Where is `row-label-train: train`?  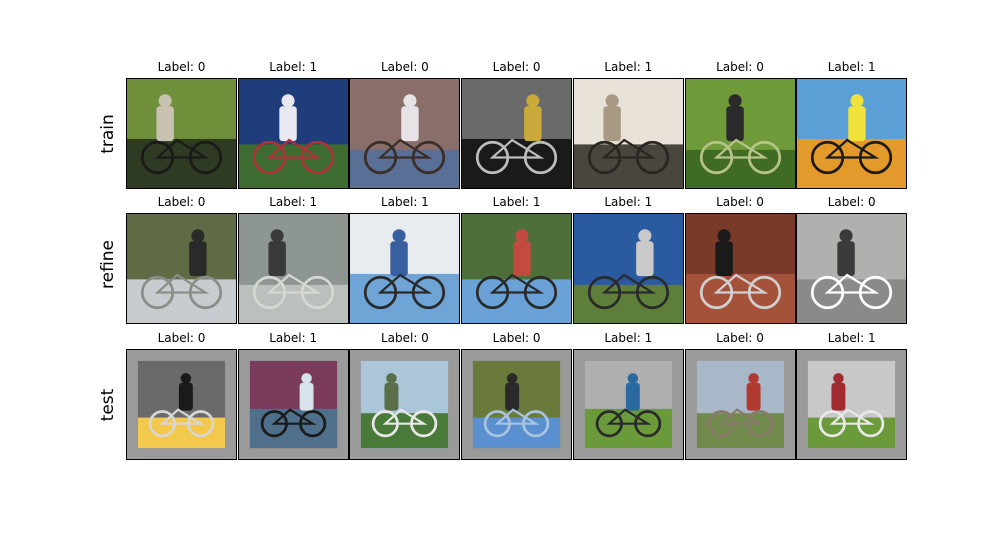
row-label-train: train is located at coordinates (108, 134).